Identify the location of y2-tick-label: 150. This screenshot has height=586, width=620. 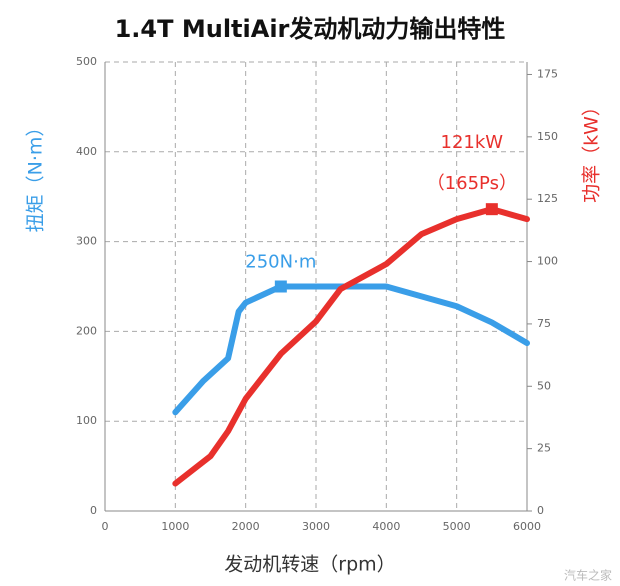
(547, 136).